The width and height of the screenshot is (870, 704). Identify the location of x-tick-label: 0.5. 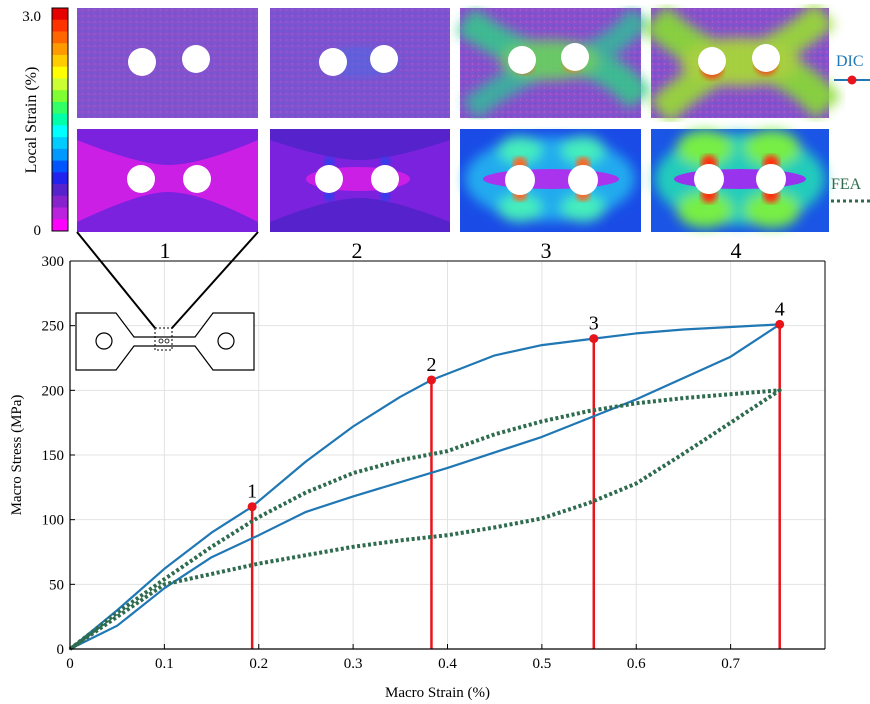
(542, 664).